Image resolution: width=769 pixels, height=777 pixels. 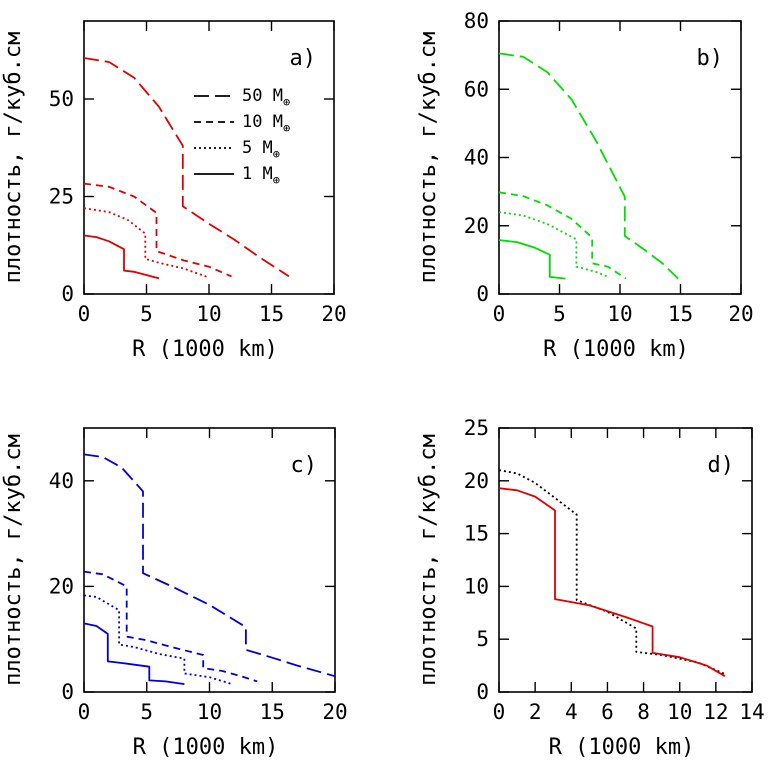 I want to click on x-tick-label: 12, so click(x=715, y=712).